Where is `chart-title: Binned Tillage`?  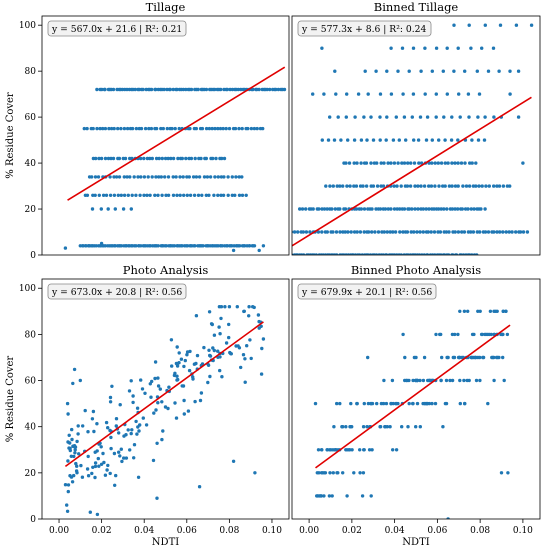
chart-title: Binned Tillage is located at coordinates (416, 7).